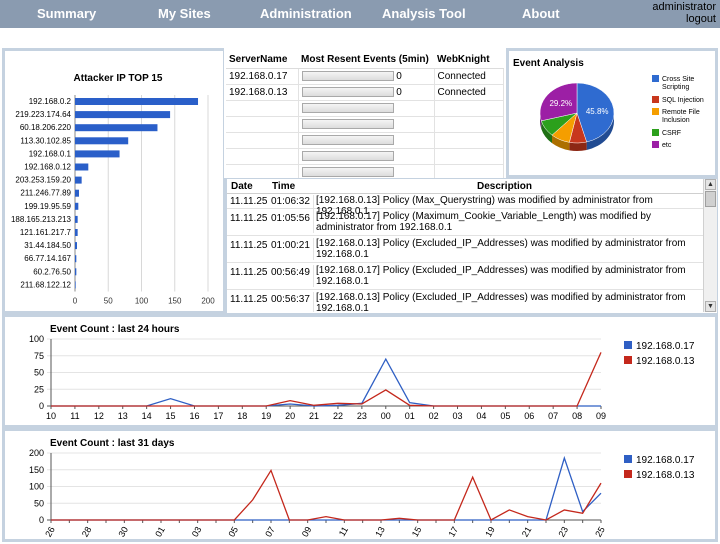  Describe the element at coordinates (67, 13) in the screenshot. I see `nav-summary: Summary` at that location.